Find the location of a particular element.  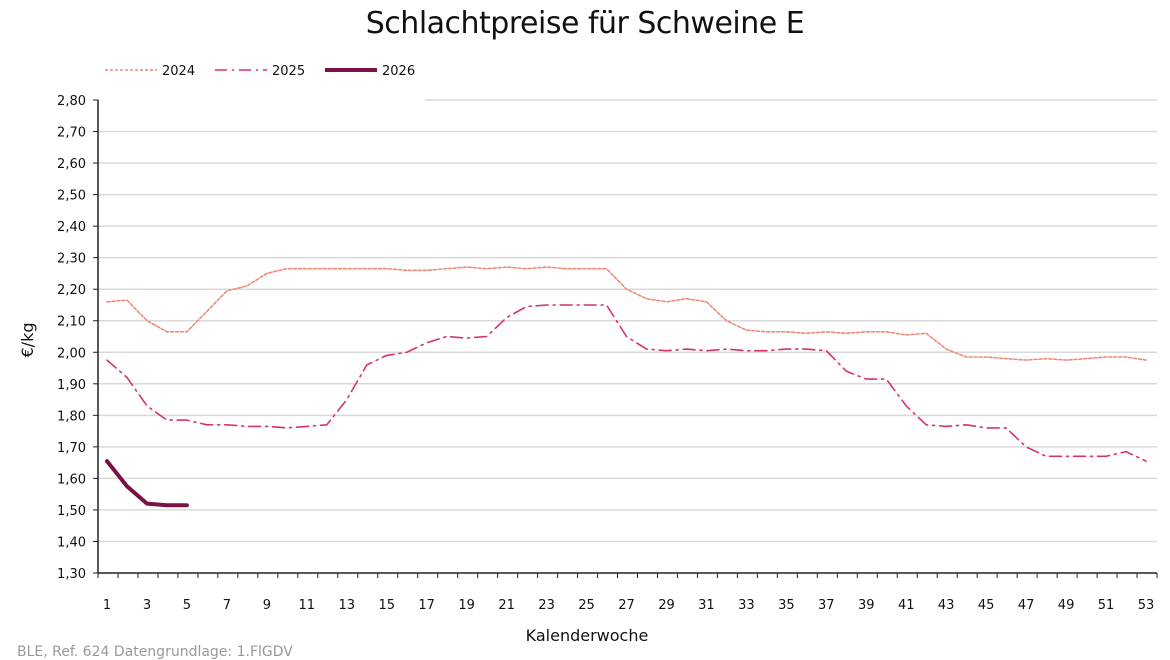

y-tick-label: 2,30 is located at coordinates (71, 259).